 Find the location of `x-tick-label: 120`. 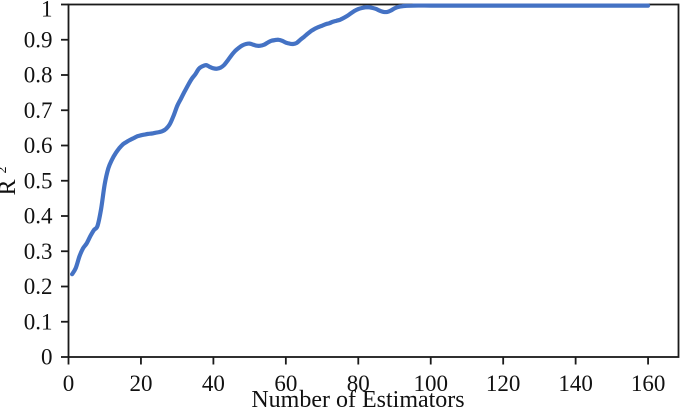

x-tick-label: 120 is located at coordinates (503, 383).